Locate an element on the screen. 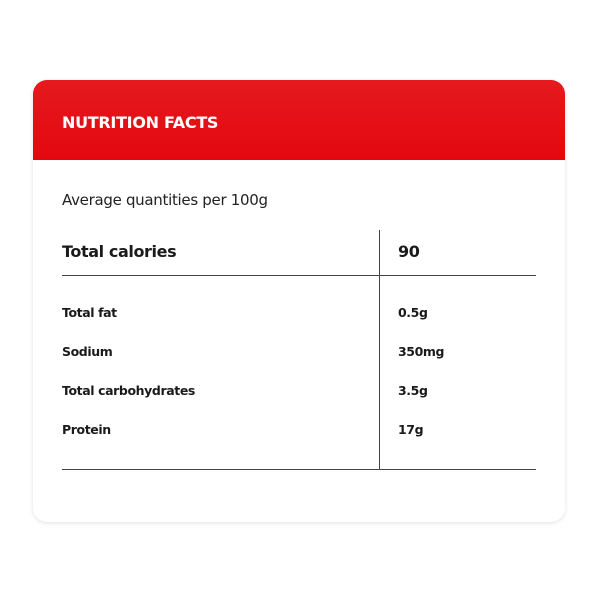  nutrient-value: 0.5g is located at coordinates (413, 312).